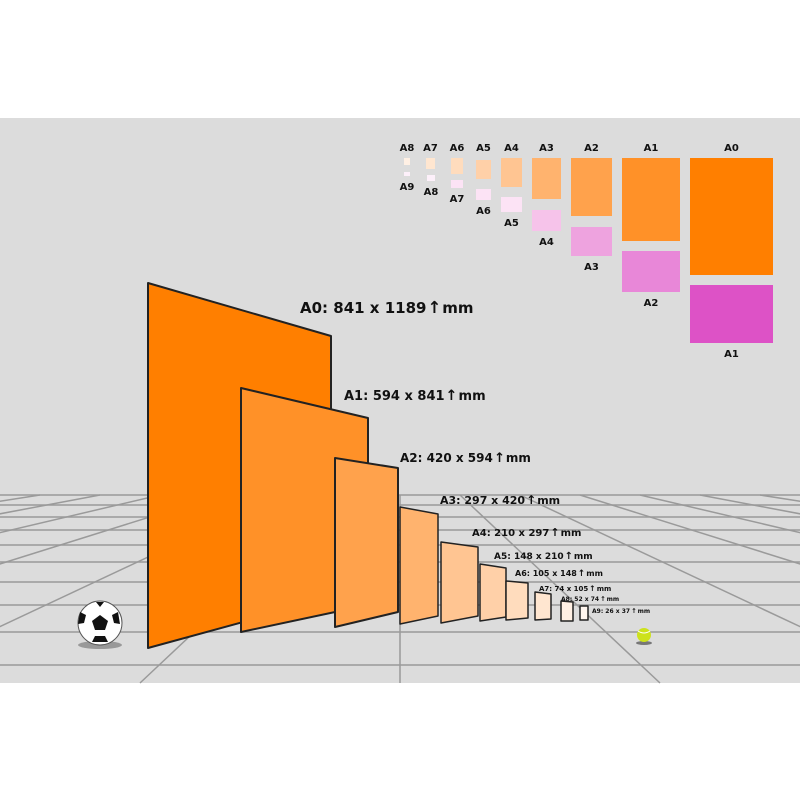  Describe the element at coordinates (511, 223) in the screenshot. I see `overview-bottom-label: A5` at that location.